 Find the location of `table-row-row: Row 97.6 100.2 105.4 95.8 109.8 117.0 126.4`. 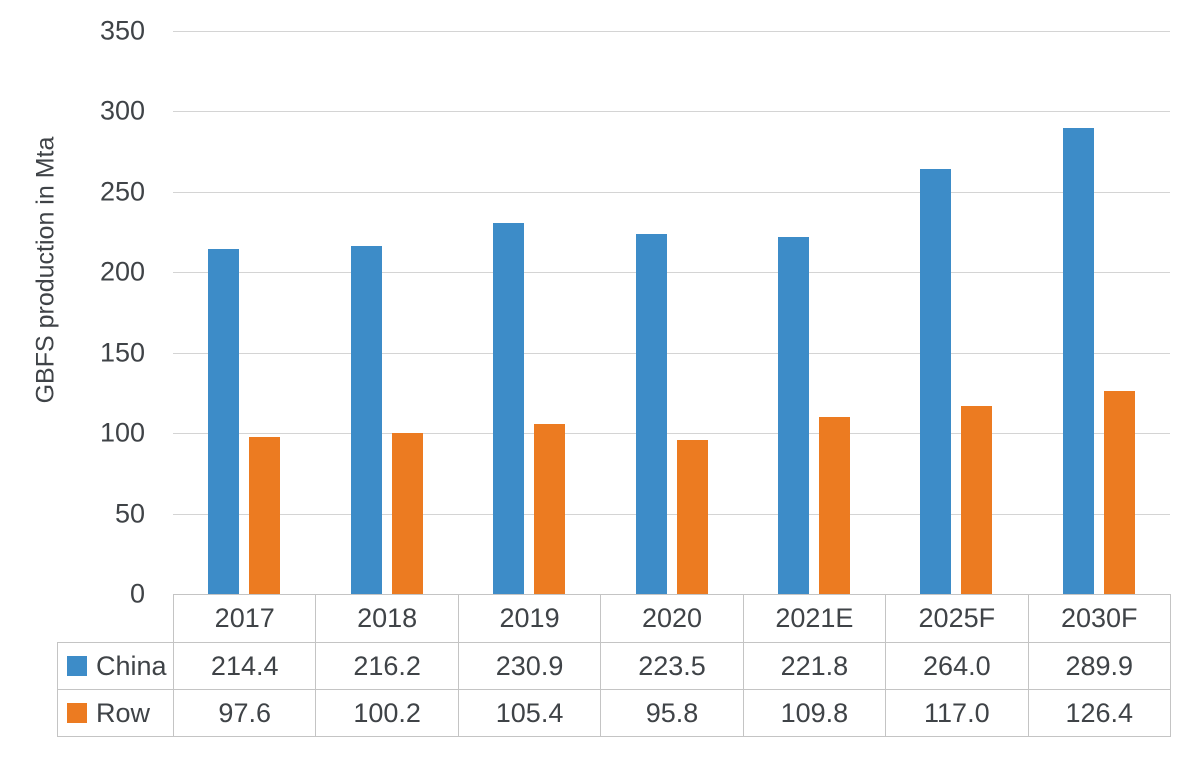

table-row-row: Row 97.6 100.2 105.4 95.8 109.8 117.0 126.4 is located at coordinates (614, 713).